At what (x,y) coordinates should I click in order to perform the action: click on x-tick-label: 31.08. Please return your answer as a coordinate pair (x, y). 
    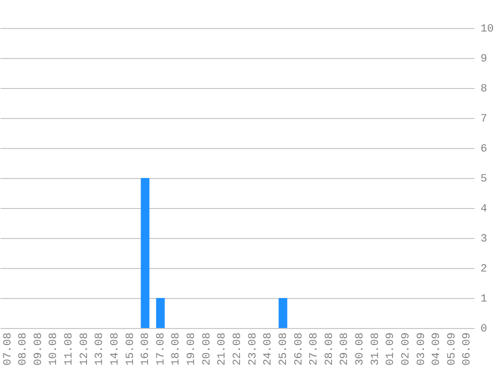
    Looking at the image, I should click on (376, 349).